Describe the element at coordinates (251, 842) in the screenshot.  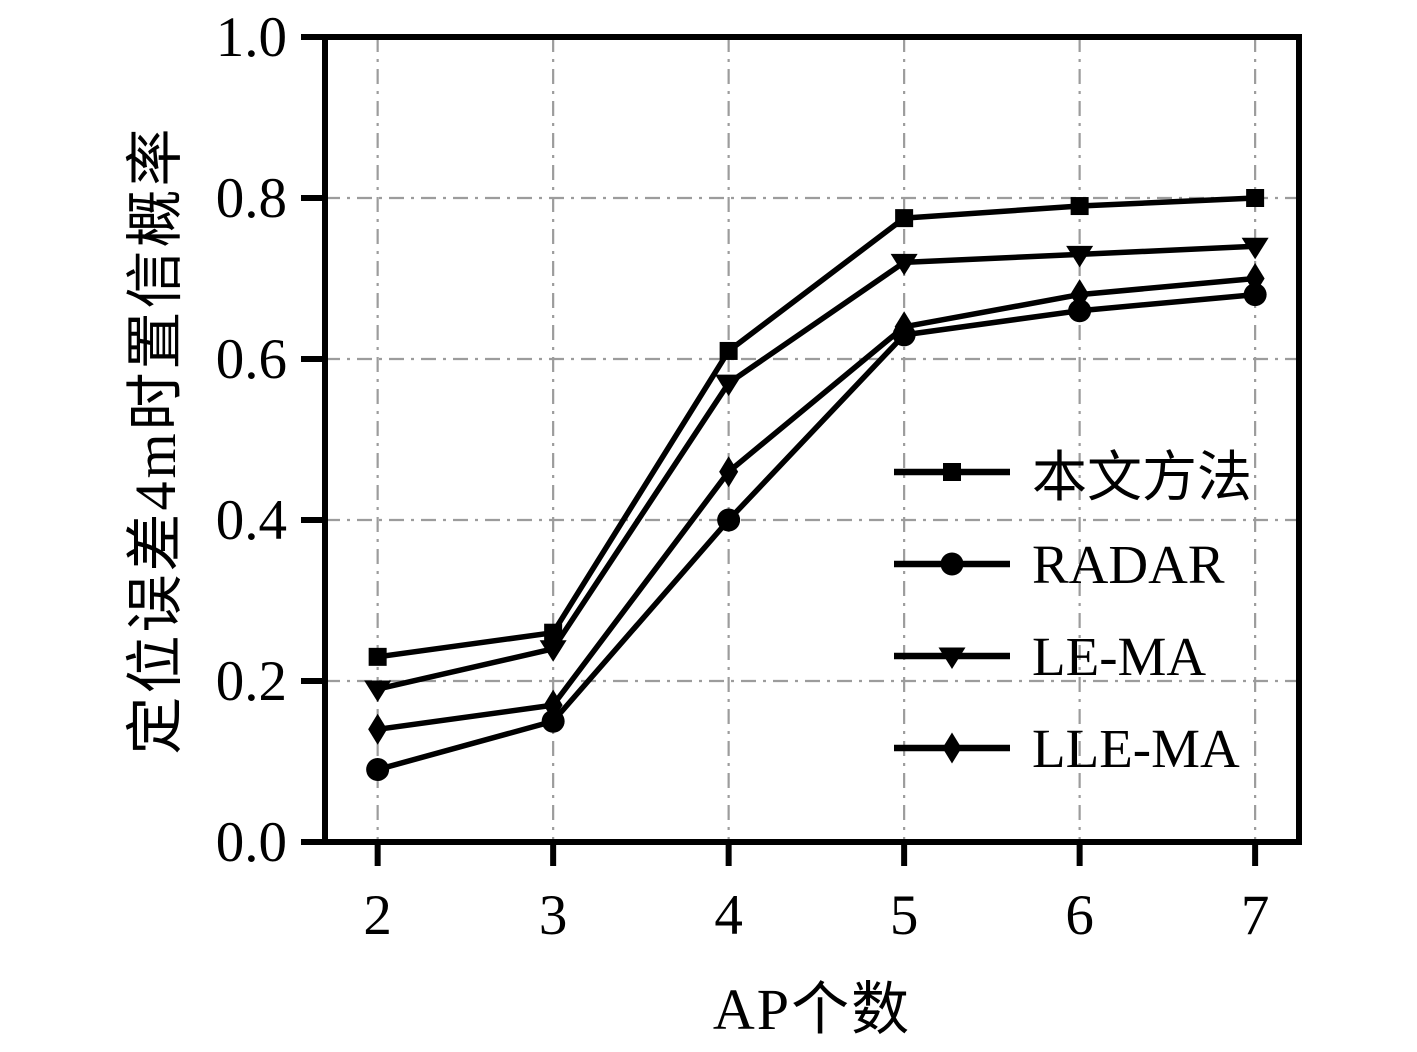
I see `y-tick-label: 0.0` at that location.